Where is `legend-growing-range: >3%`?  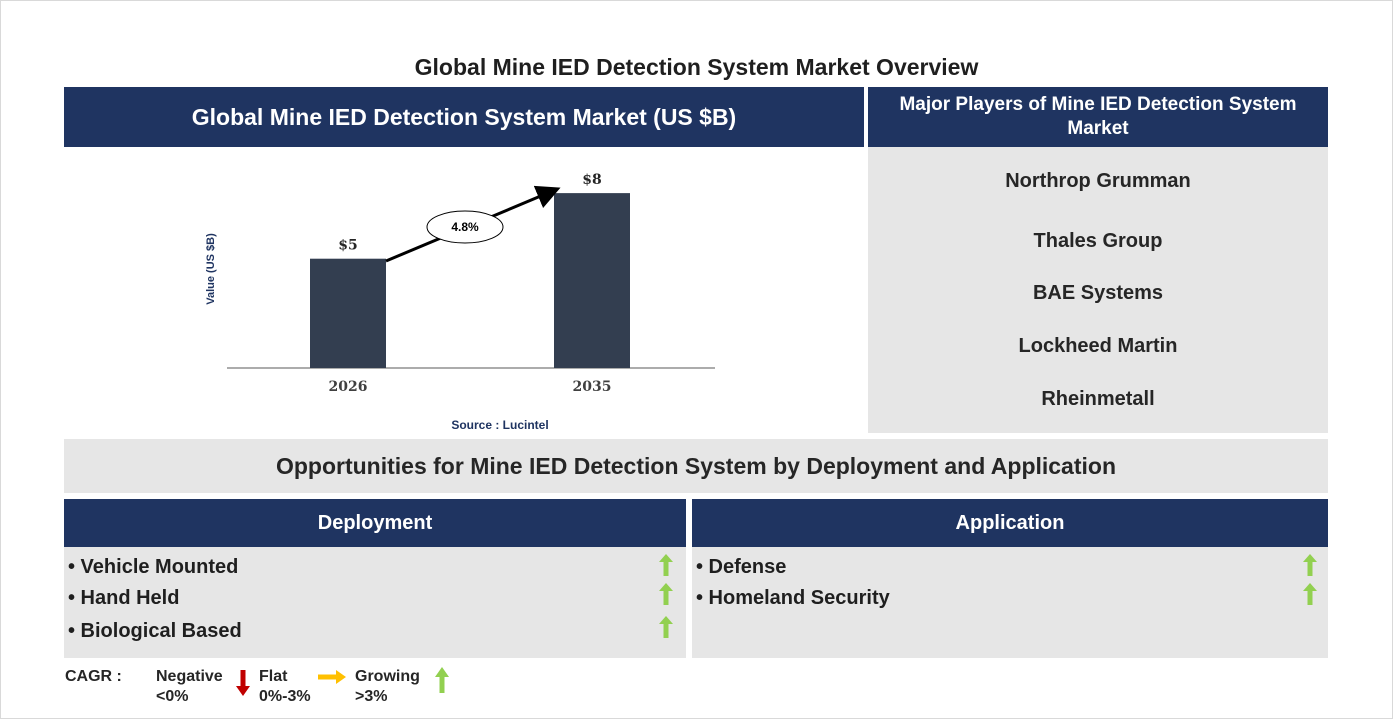 legend-growing-range: >3% is located at coordinates (371, 696).